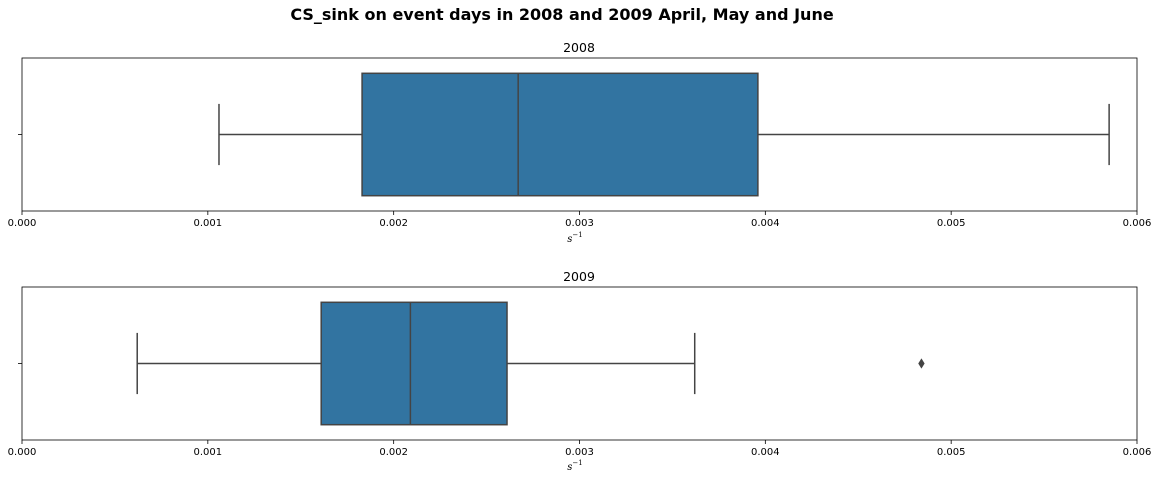 The image size is (1158, 480). I want to click on panel-title: 2009, so click(579, 276).